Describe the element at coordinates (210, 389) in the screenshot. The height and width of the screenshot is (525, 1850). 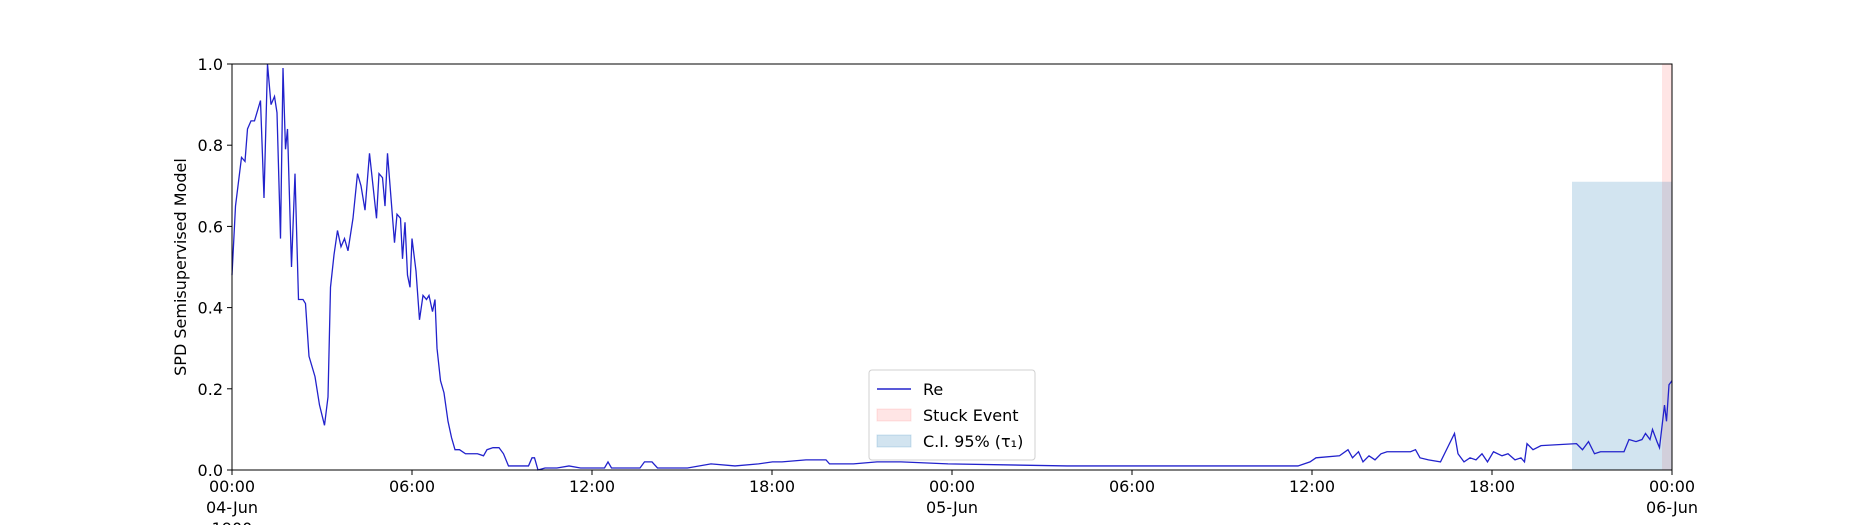
I see `y-tick-label: 0.2` at that location.